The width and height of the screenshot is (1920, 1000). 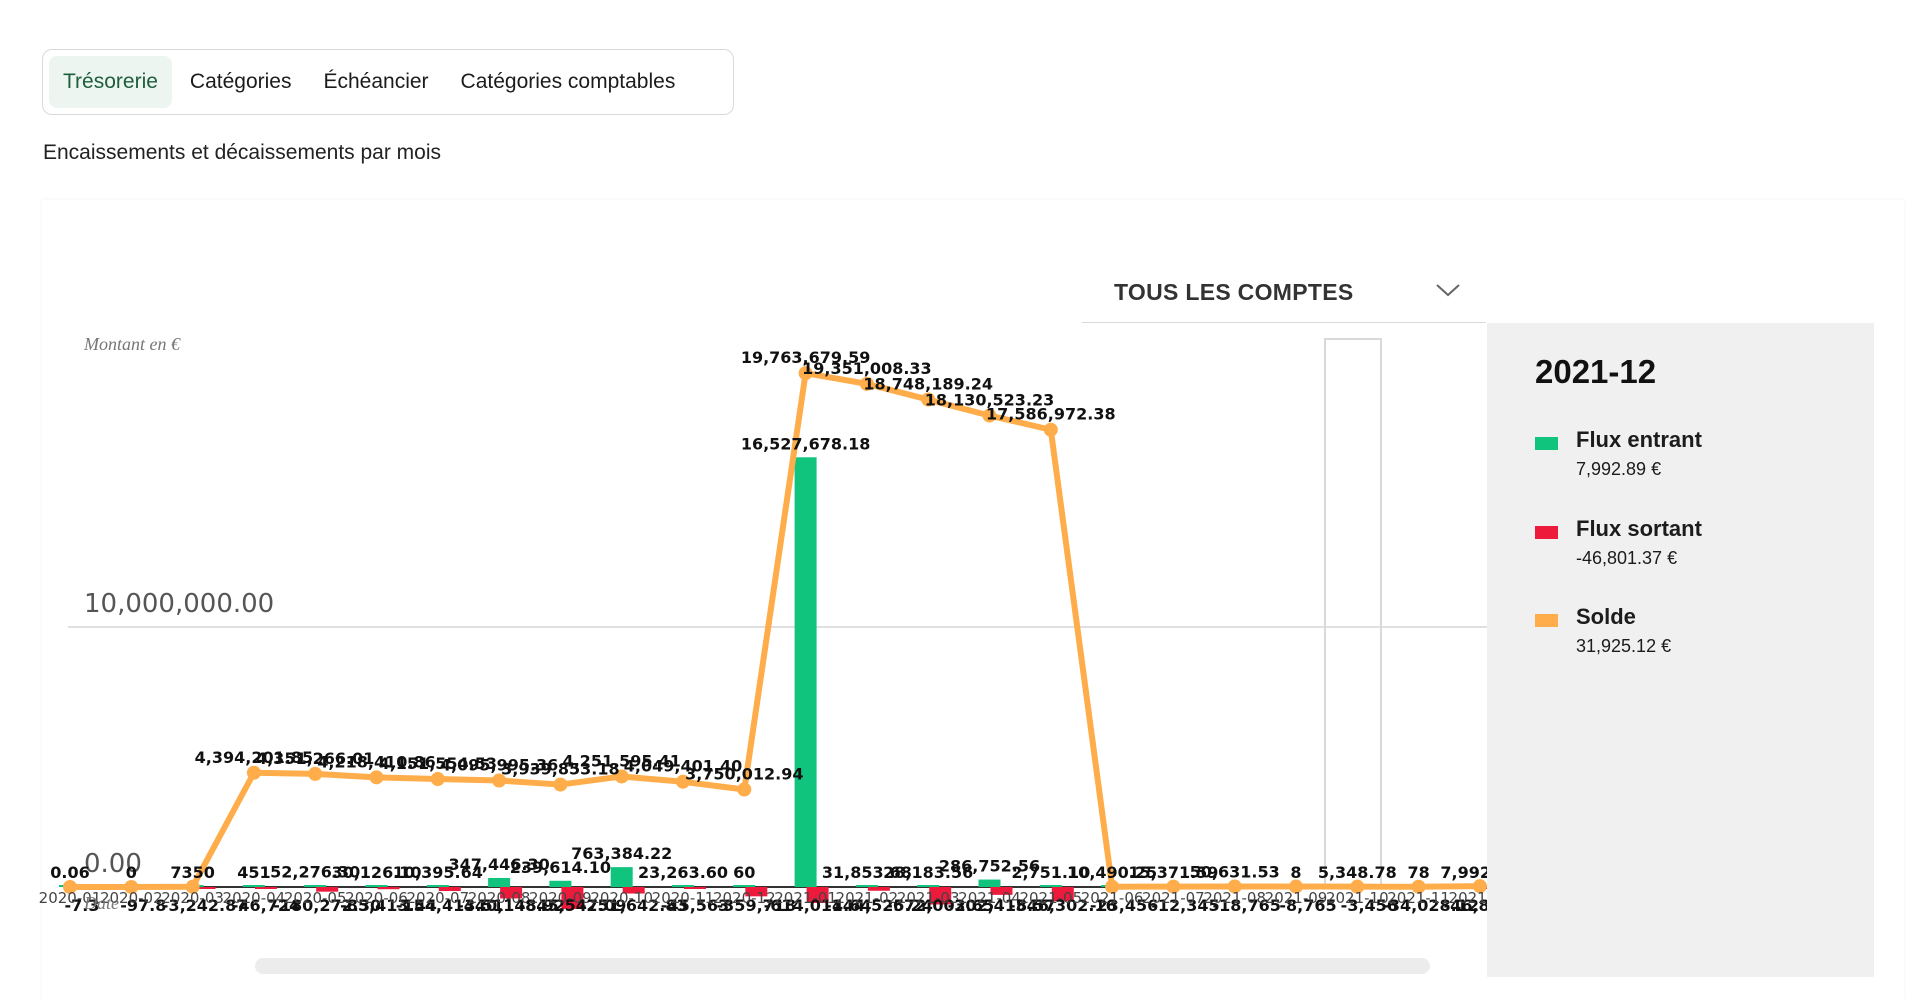 What do you see at coordinates (1063, 905) in the screenshot?
I see `data-label-sortant: -546,302.16` at bounding box center [1063, 905].